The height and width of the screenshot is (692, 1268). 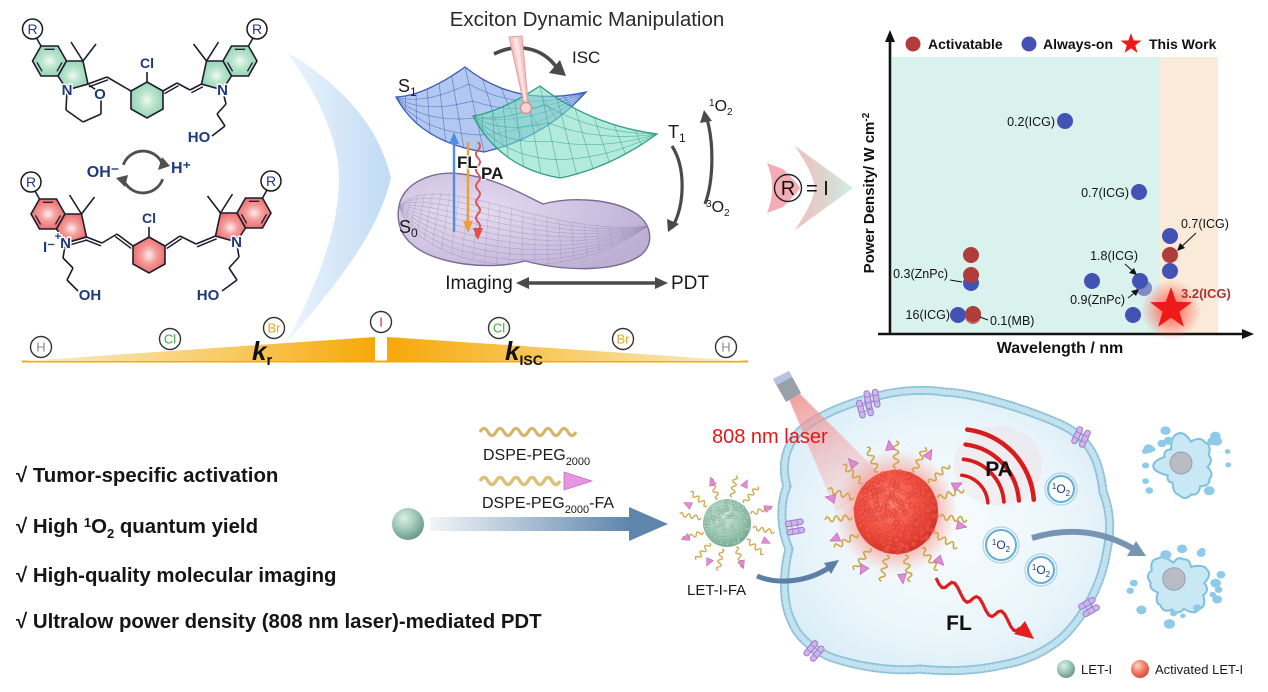 I want to click on svg-text: √ Tumor-specific activation, so click(x=147, y=476).